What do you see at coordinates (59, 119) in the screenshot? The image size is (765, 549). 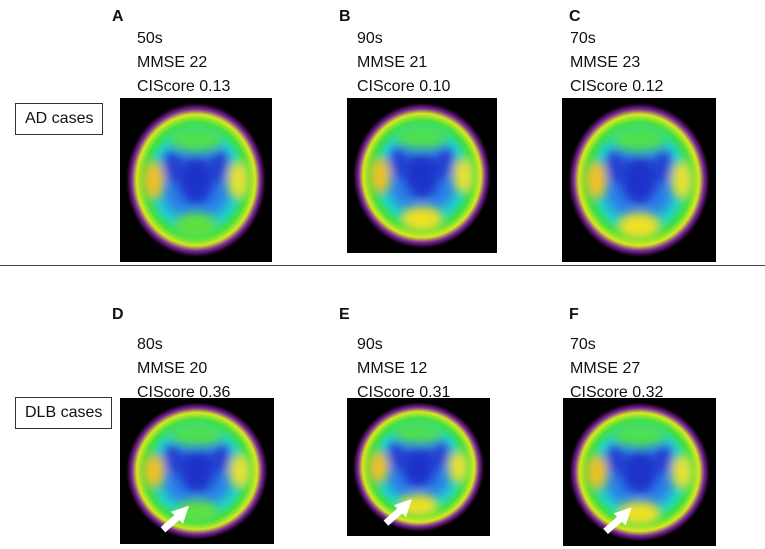 I see `group-label: AD cases` at bounding box center [59, 119].